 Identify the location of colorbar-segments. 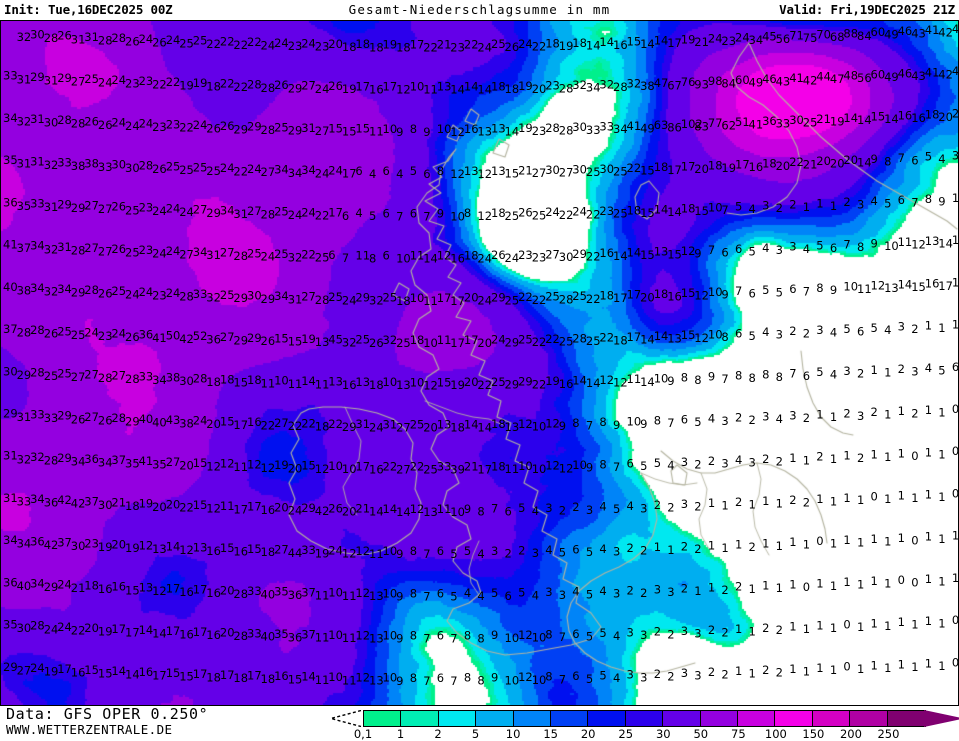
(644, 718).